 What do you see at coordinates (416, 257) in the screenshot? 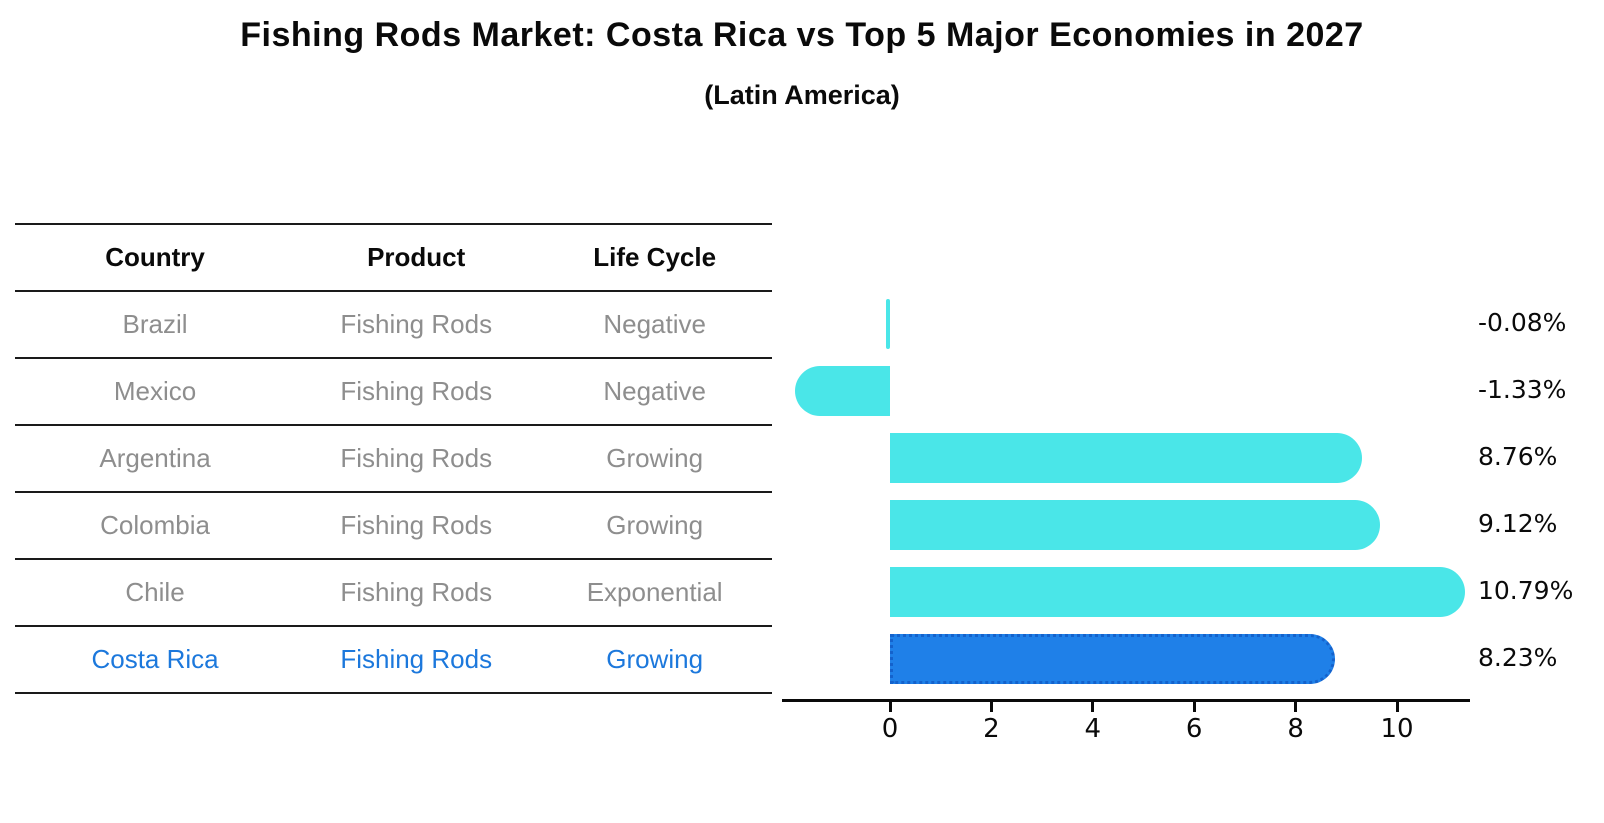
I see `column-header-product: Product` at bounding box center [416, 257].